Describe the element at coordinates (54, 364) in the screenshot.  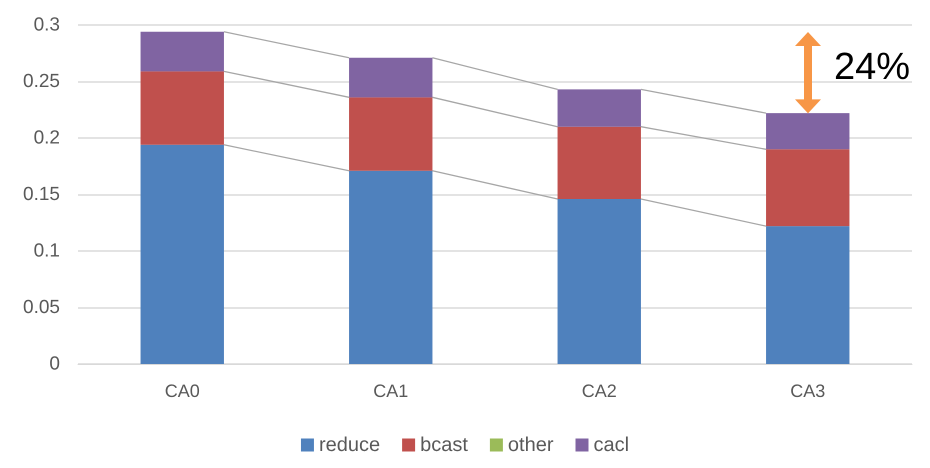
I see `y-tick-label: 0` at that location.